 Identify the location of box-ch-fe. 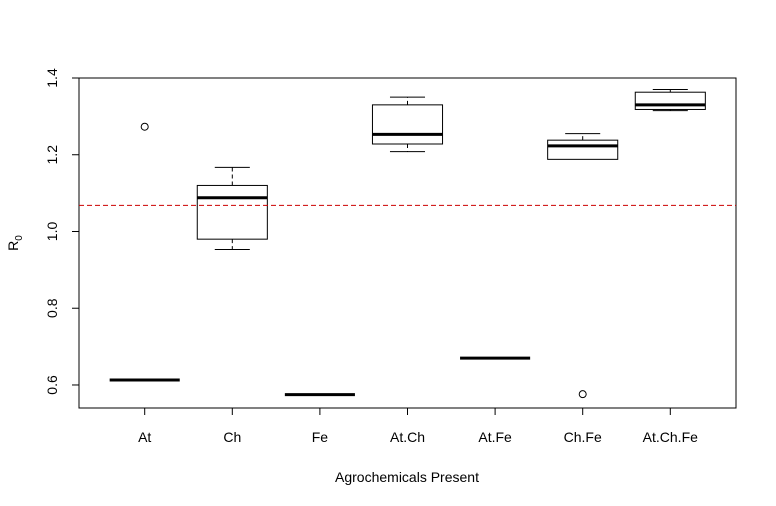
(583, 266).